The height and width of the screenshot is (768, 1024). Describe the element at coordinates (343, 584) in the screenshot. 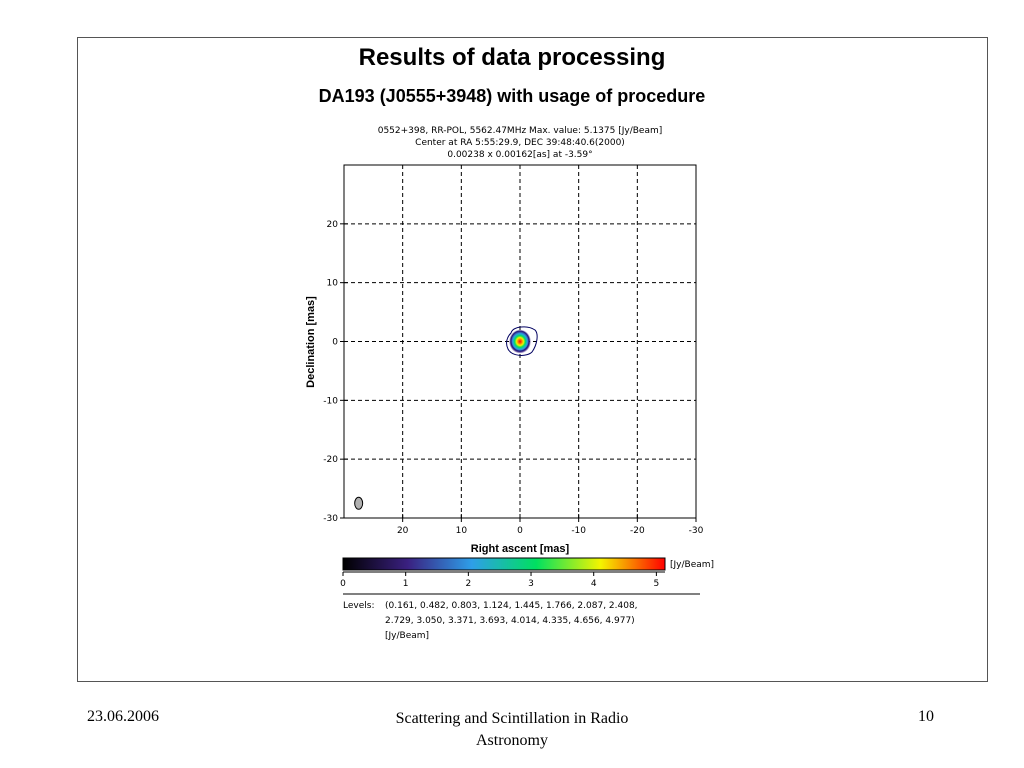

I see `colorbar-tick-label: 0` at that location.